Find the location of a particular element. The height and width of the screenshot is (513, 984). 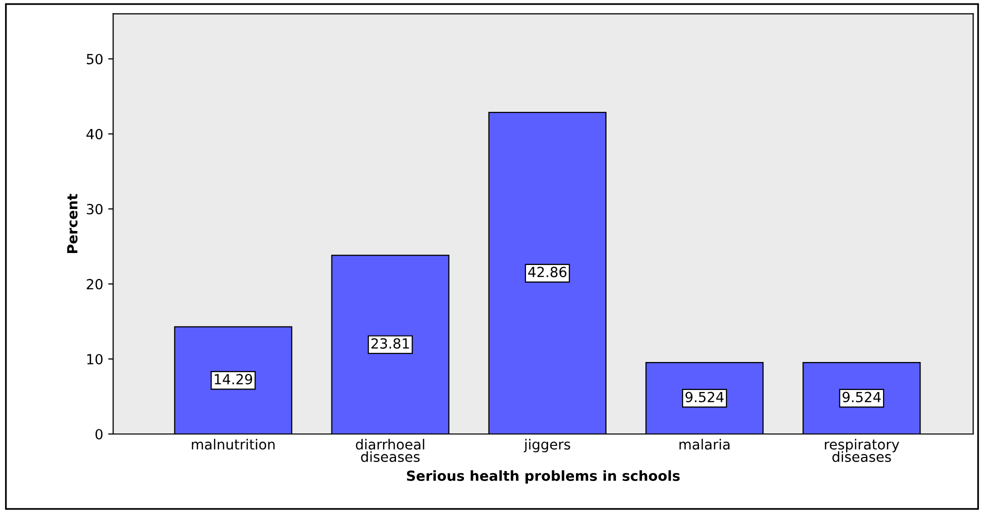

x-axis-title: Serious health problems in schools is located at coordinates (543, 477).